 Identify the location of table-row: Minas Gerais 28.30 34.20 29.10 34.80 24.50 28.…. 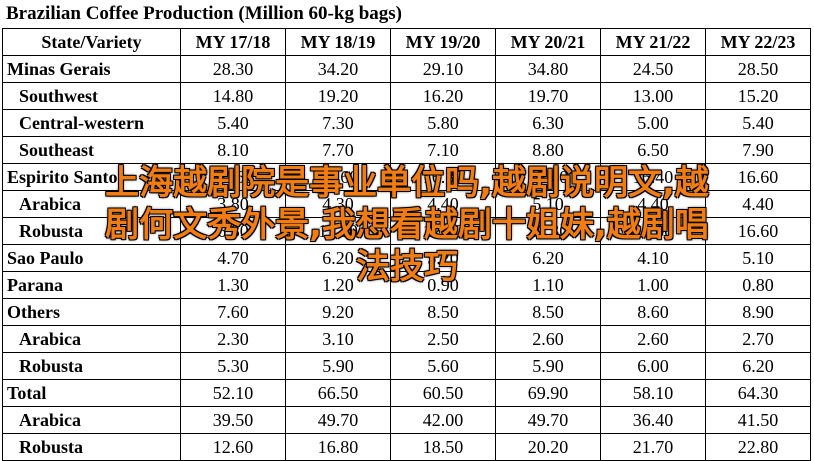
(406, 69).